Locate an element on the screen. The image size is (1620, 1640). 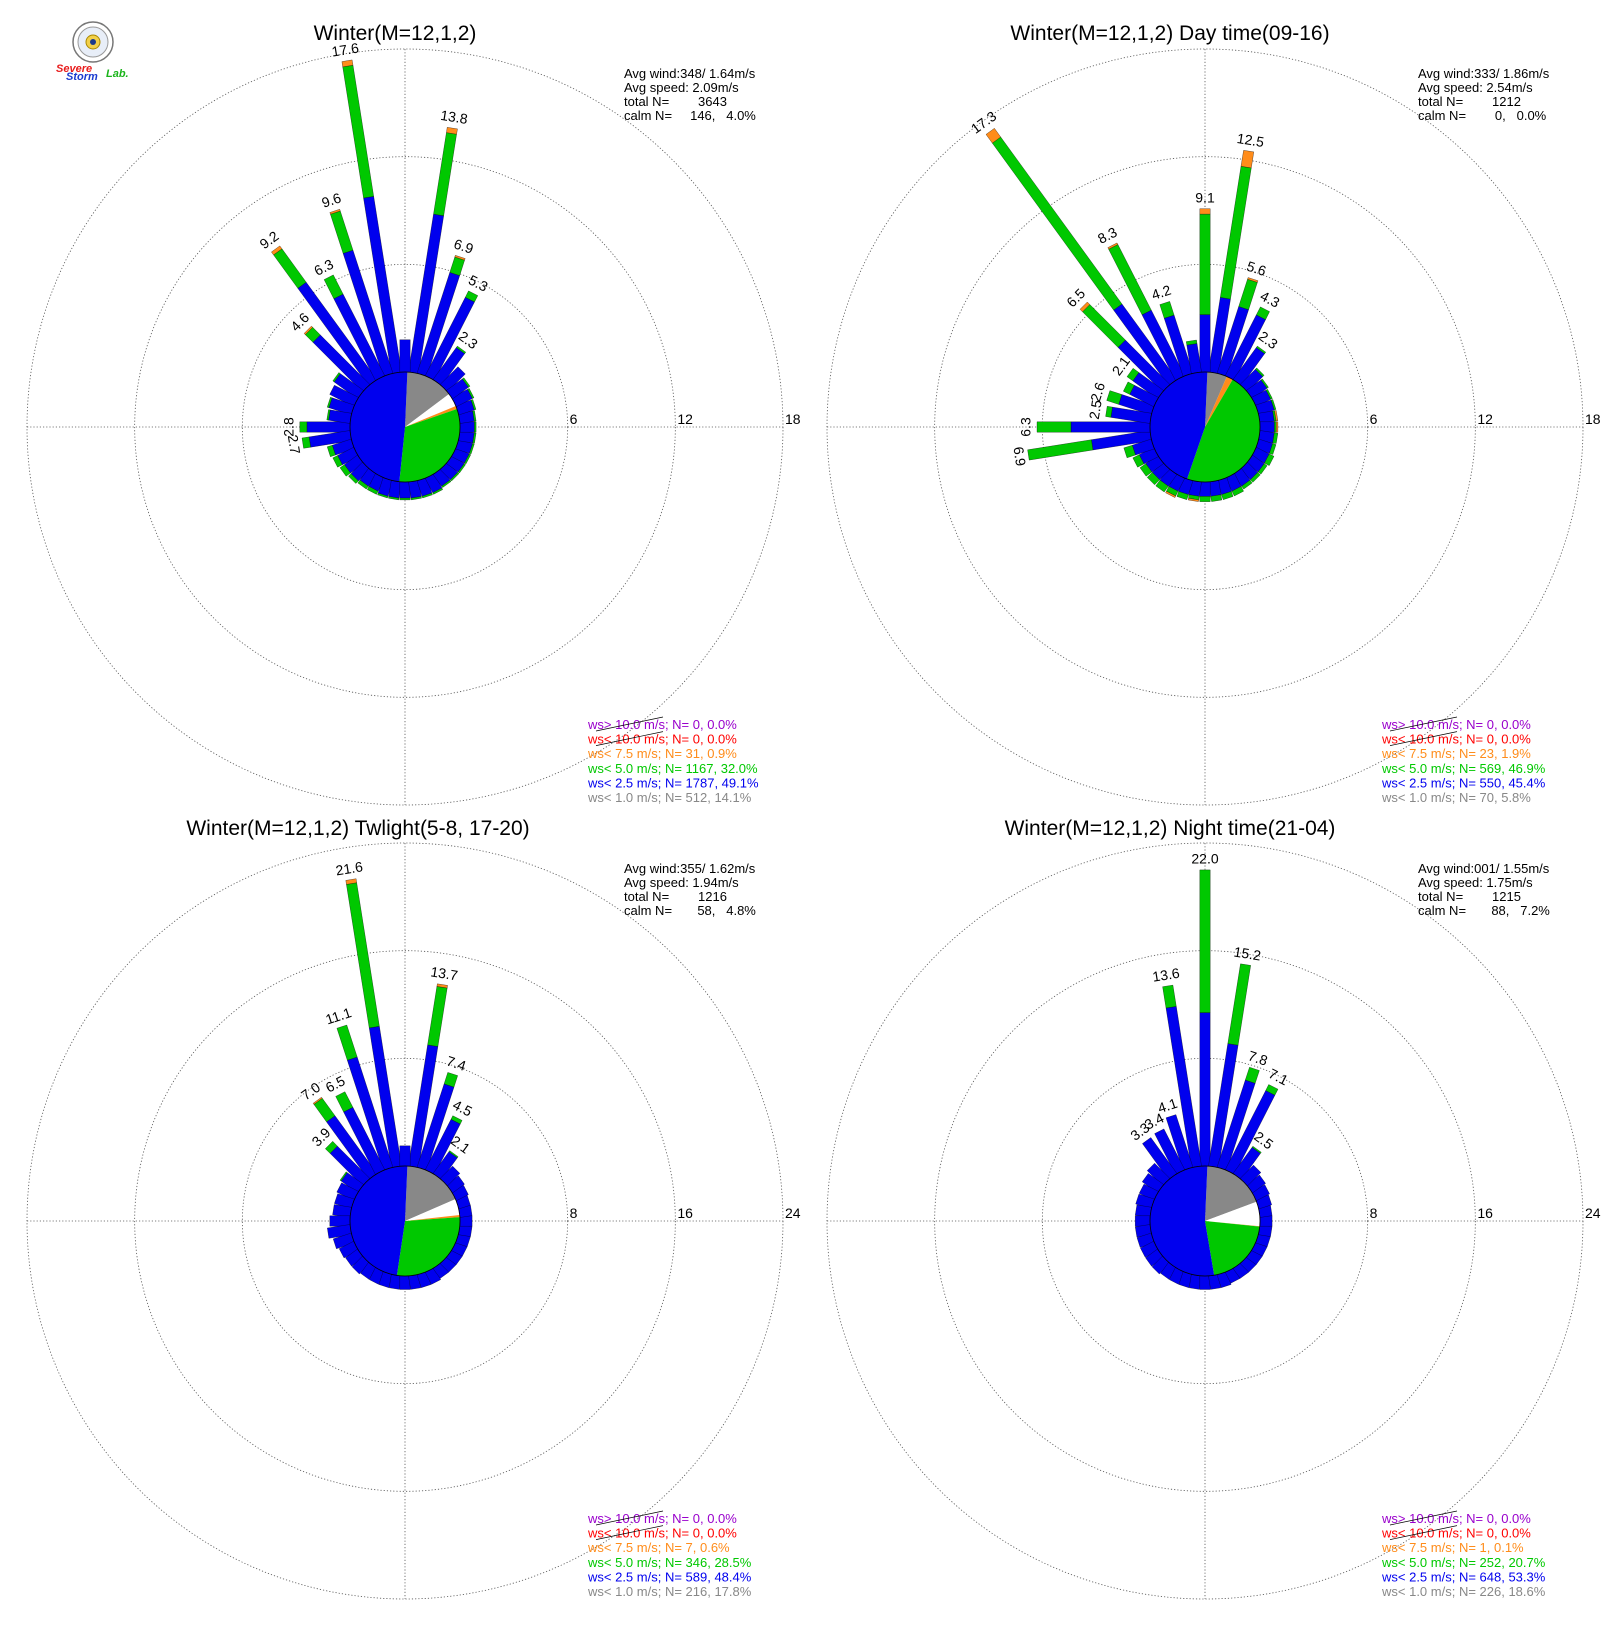
legend-entry: ws< 2.5 m/s; N= 550, 45.4% is located at coordinates (1463, 782).